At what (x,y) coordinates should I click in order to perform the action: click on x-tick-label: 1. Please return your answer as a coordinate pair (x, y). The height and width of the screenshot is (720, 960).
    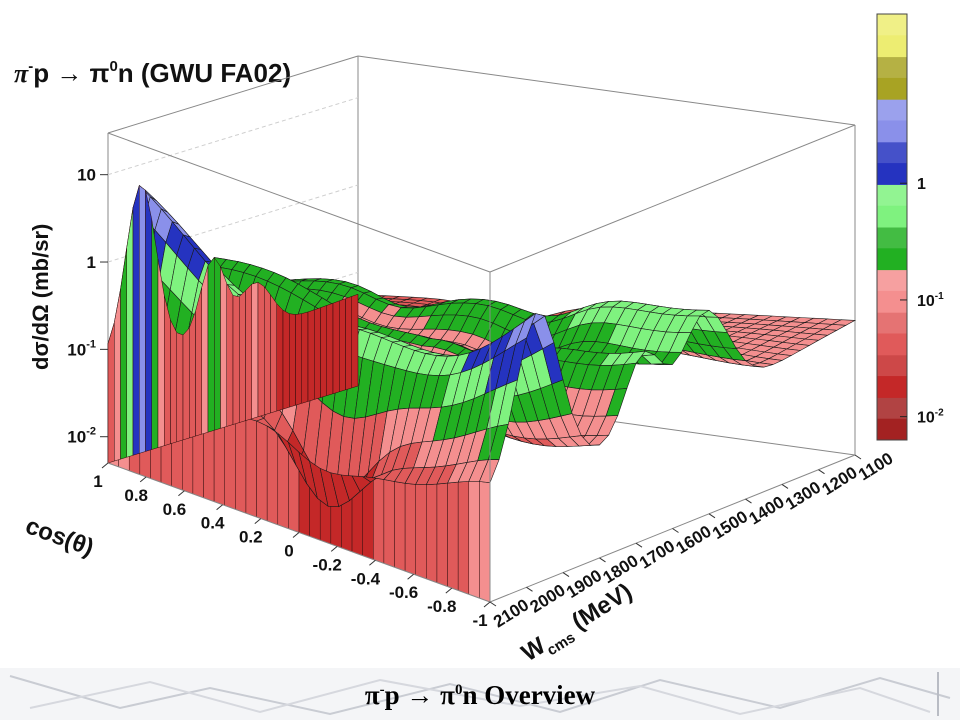
    Looking at the image, I should click on (97, 481).